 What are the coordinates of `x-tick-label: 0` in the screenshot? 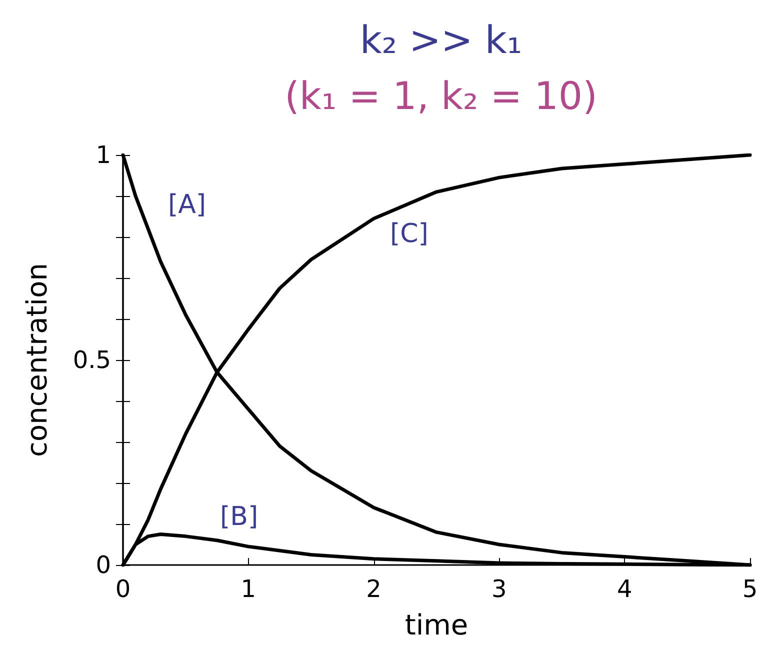 It's located at (123, 589).